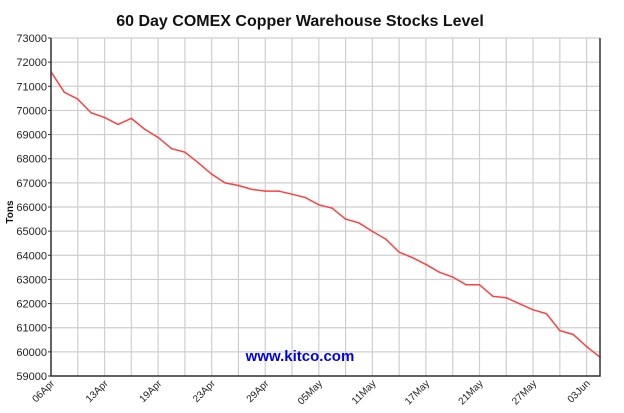 The height and width of the screenshot is (413, 624). I want to click on x-tick-label: 05May, so click(310, 392).